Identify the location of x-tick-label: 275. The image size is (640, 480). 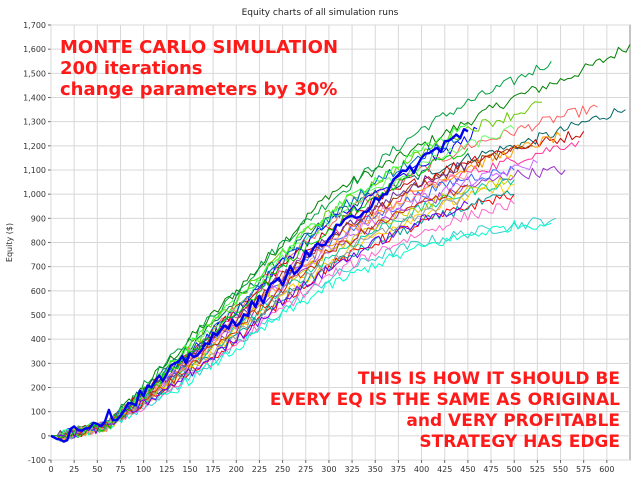
(305, 469).